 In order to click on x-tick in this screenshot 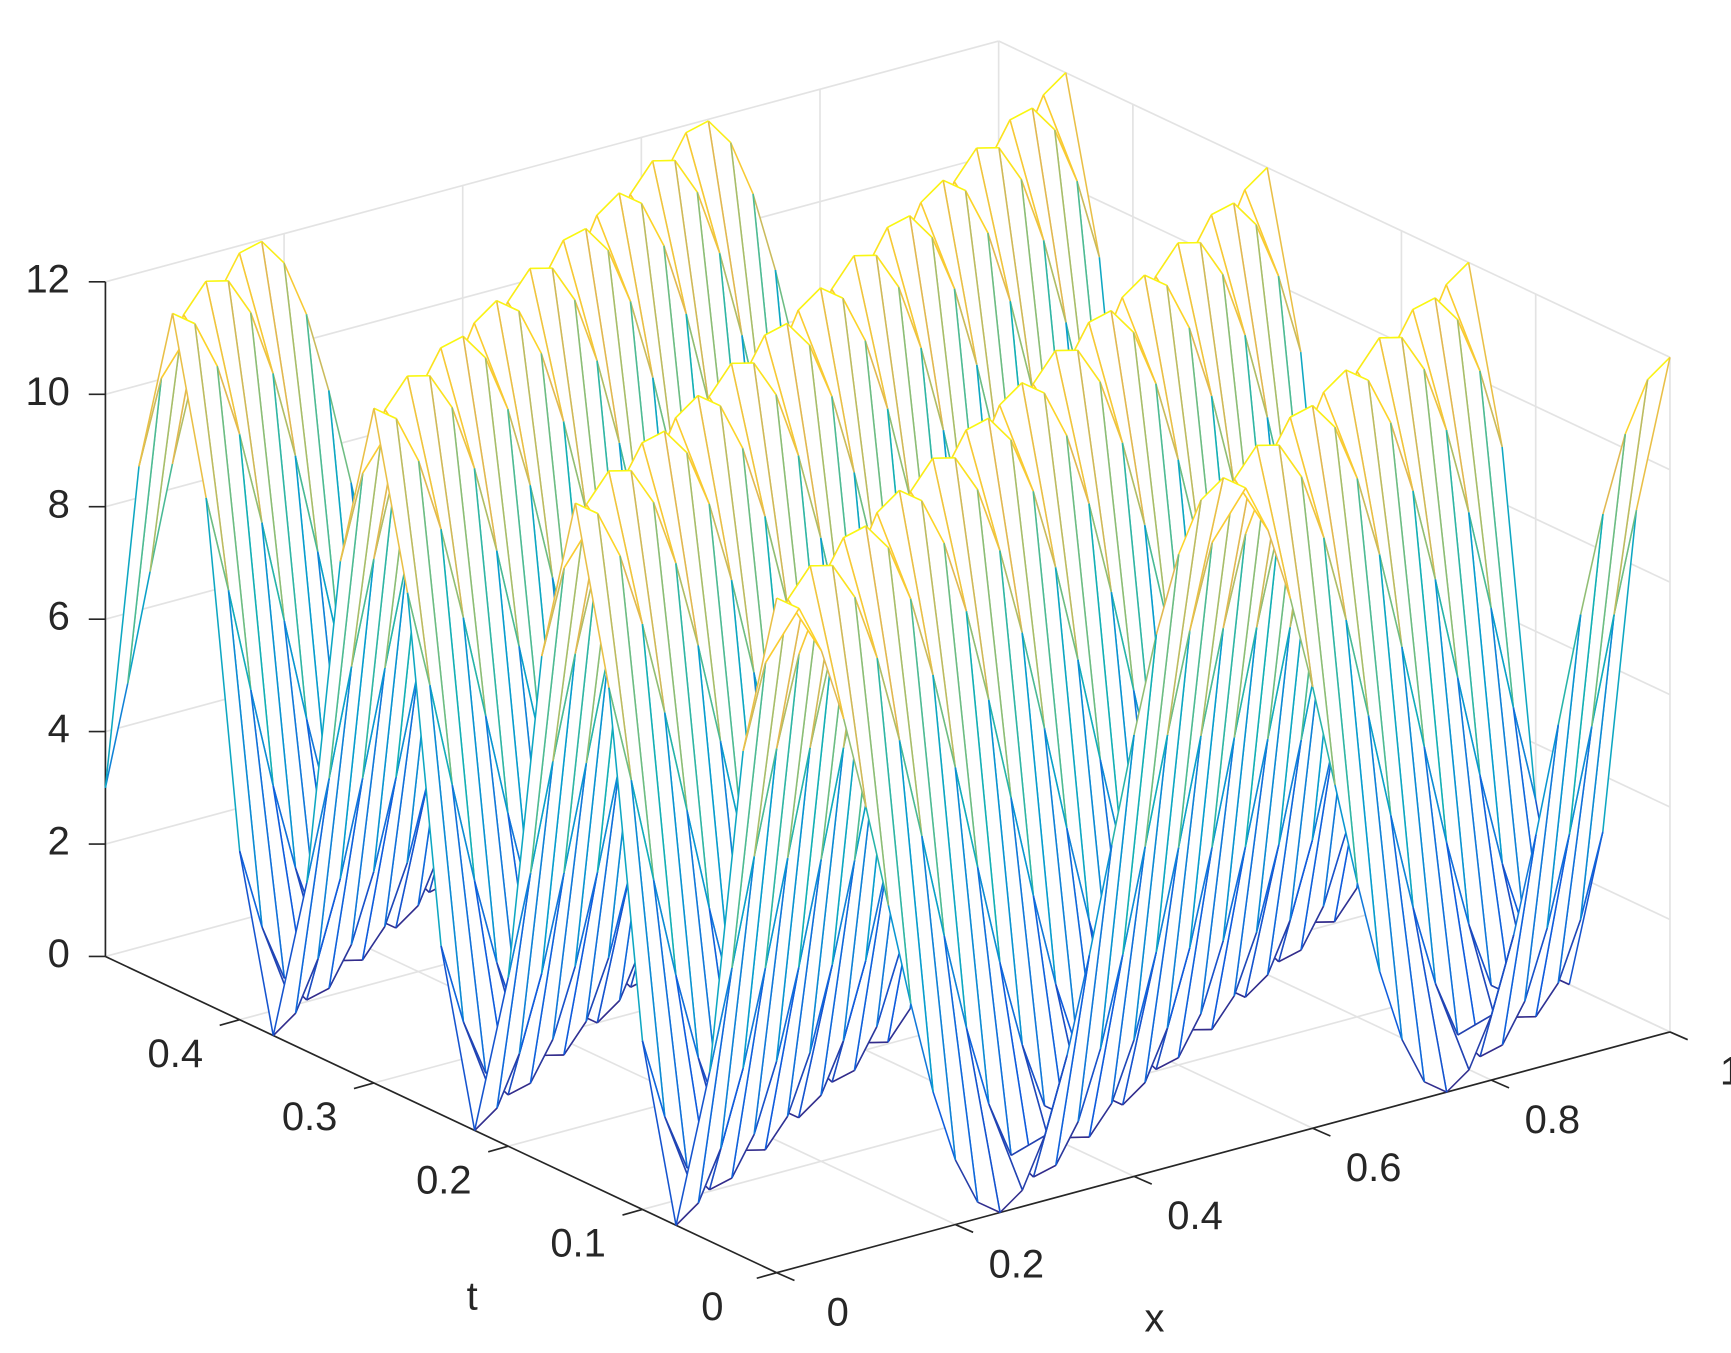, I will do `click(1321, 1132)`.